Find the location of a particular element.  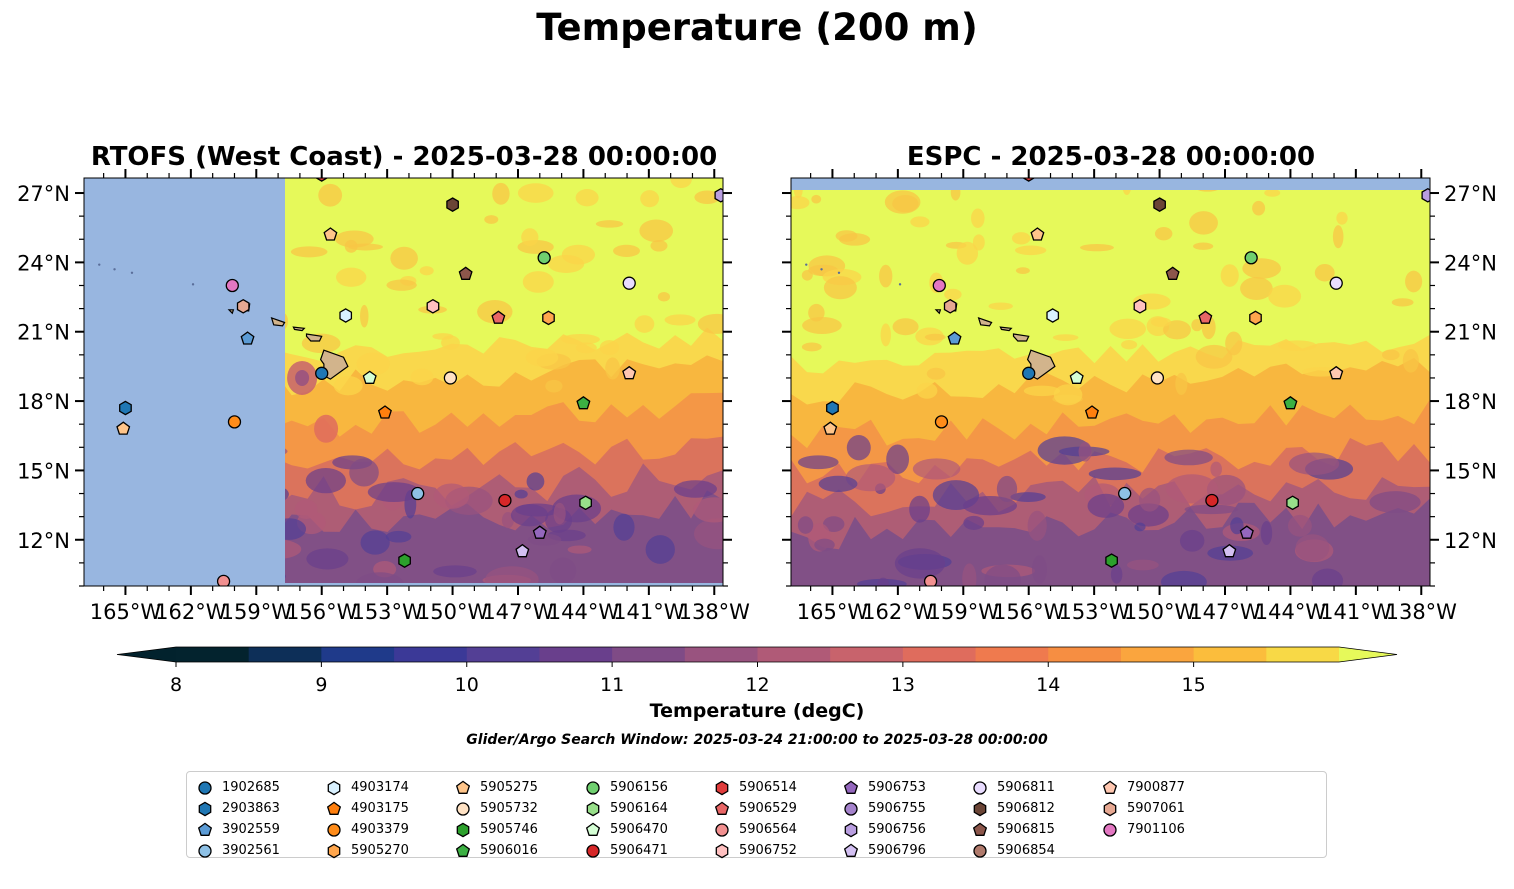

legend-label: 5906164 is located at coordinates (639, 808).